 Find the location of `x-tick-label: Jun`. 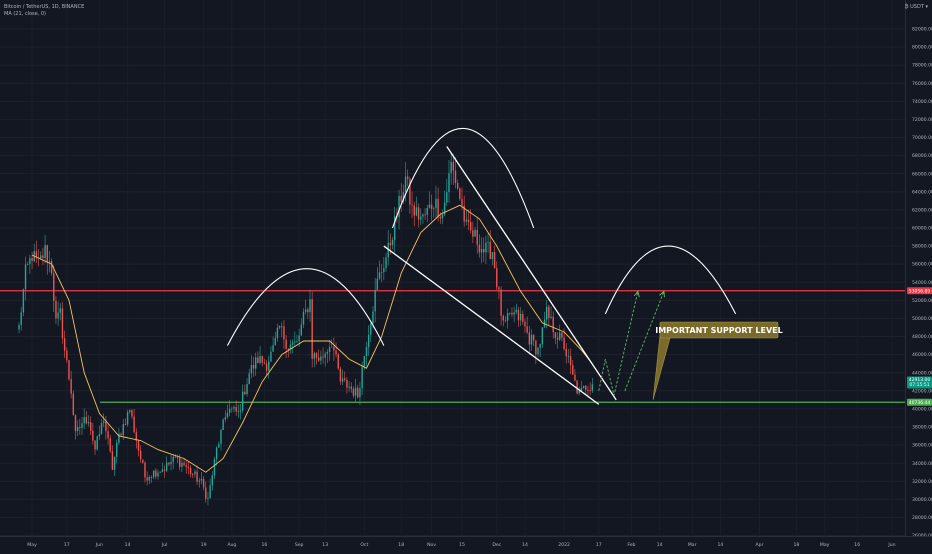

x-tick-label: Jun is located at coordinates (99, 545).